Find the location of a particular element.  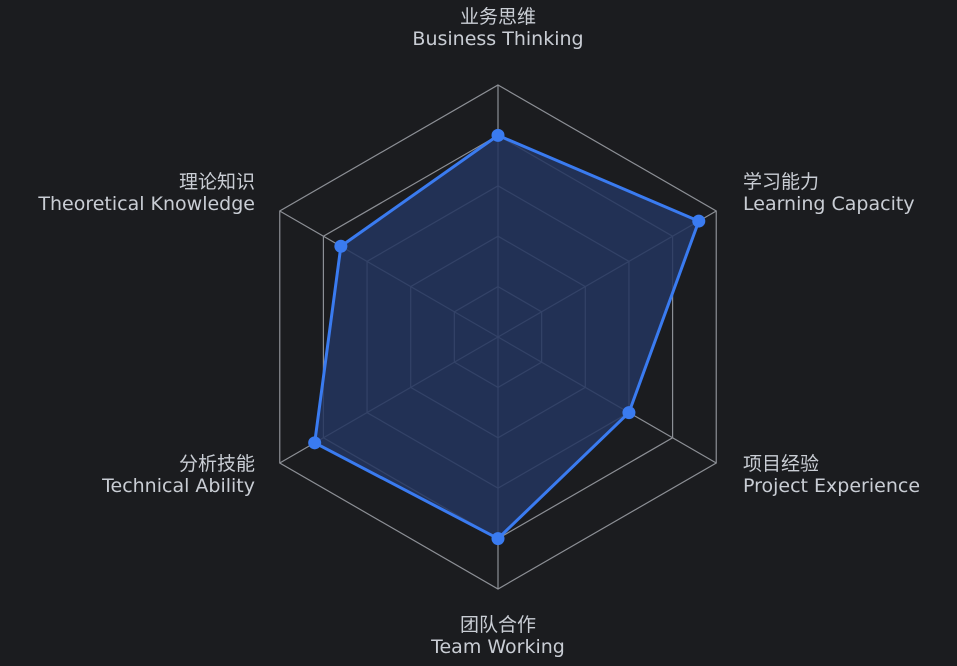

indicator-label-cn: 理论知识 is located at coordinates (216, 182).